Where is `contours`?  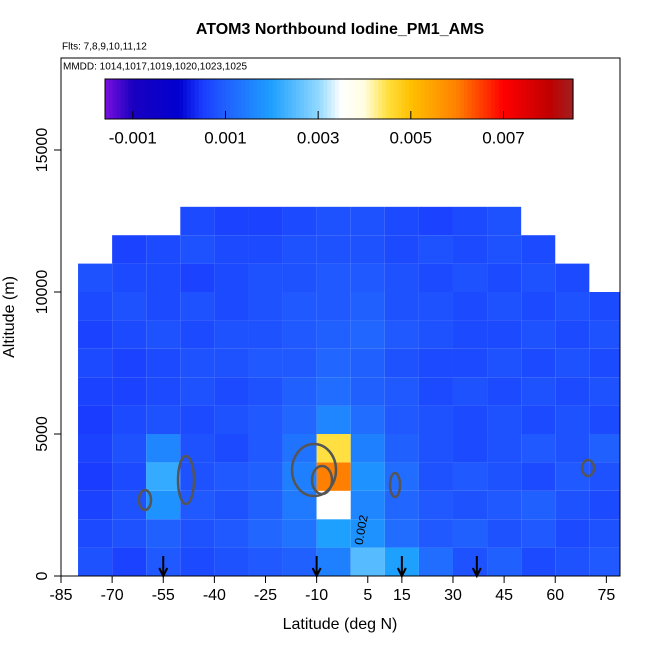
contours is located at coordinates (366, 477).